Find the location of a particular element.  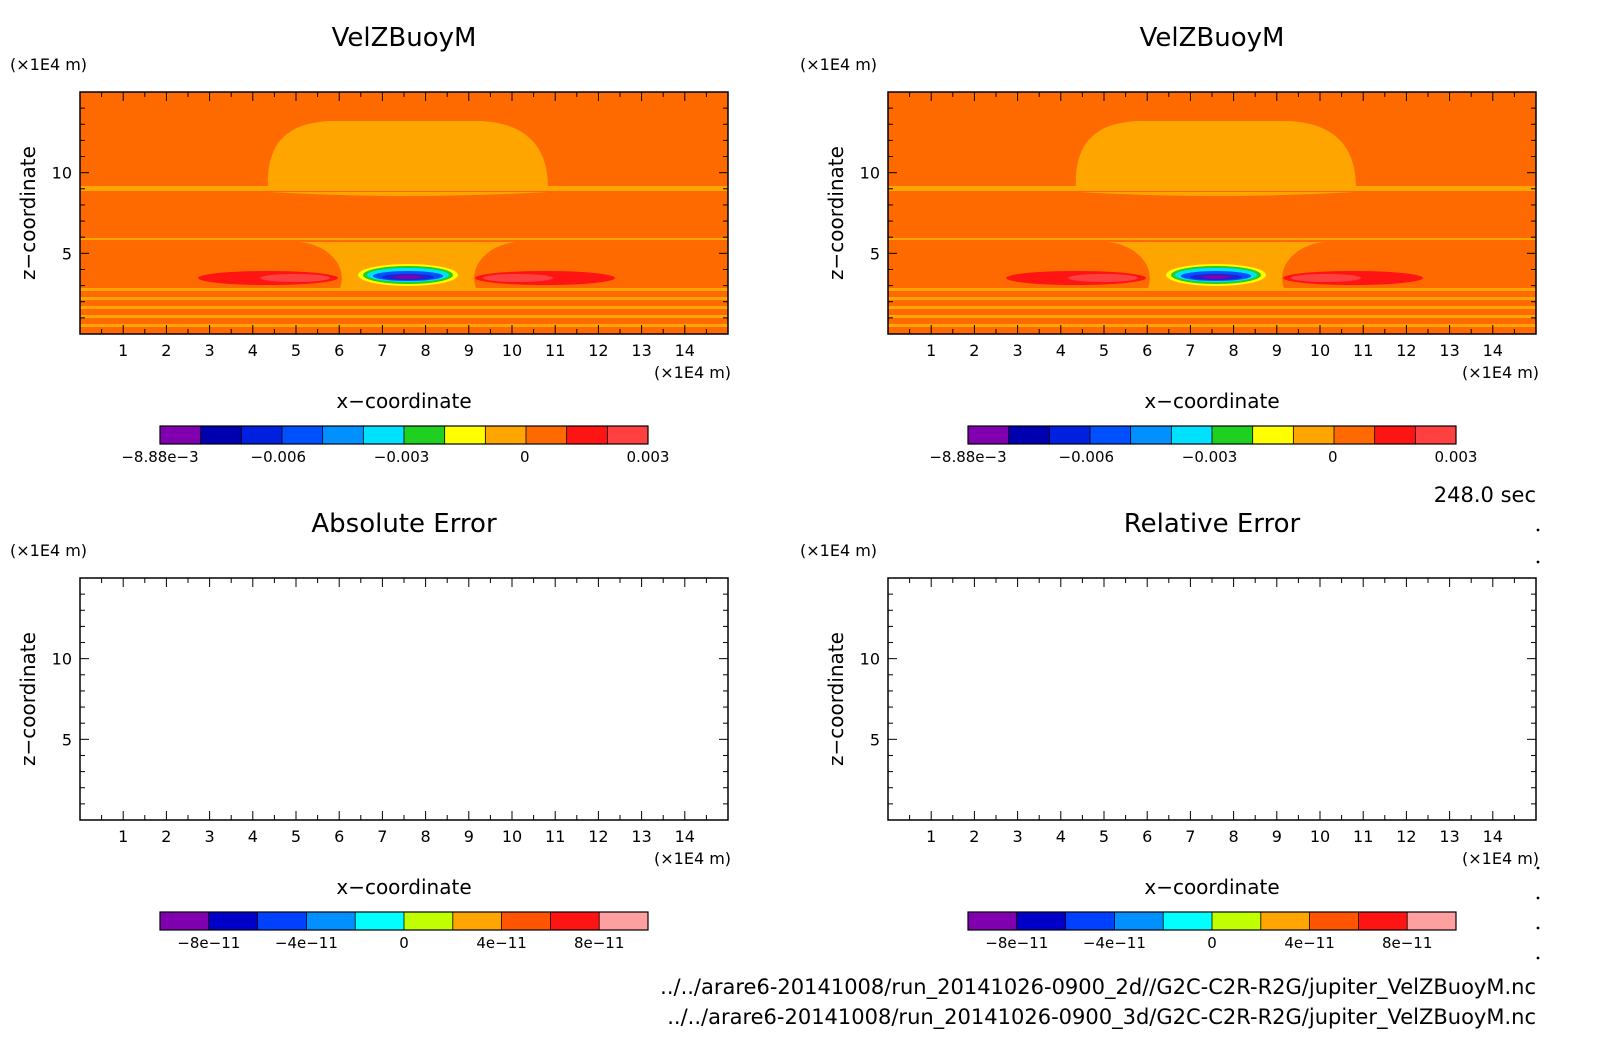

panel-title: VelZBuoyM is located at coordinates (404, 38).